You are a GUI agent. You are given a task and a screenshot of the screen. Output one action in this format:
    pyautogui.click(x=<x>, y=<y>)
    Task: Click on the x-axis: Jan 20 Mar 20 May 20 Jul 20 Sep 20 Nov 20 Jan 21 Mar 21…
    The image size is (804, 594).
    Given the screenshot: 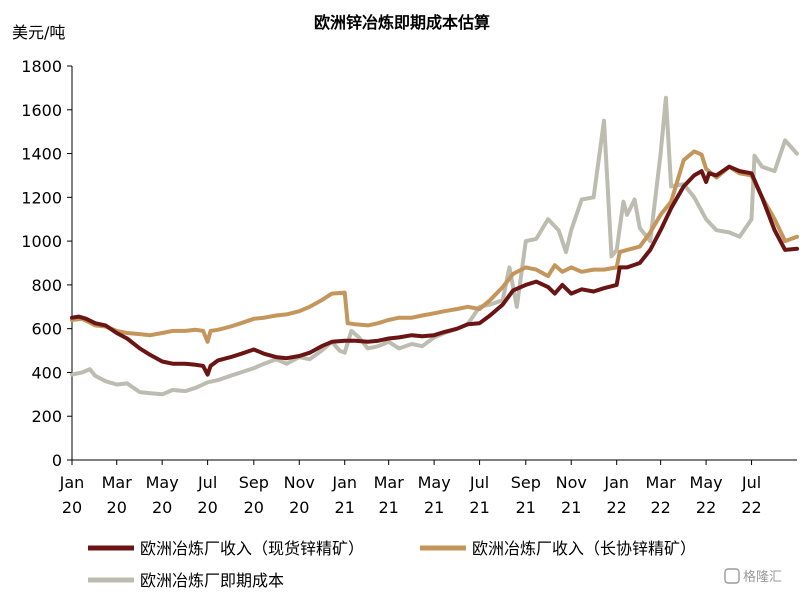 What is the action you would take?
    pyautogui.click(x=428, y=488)
    